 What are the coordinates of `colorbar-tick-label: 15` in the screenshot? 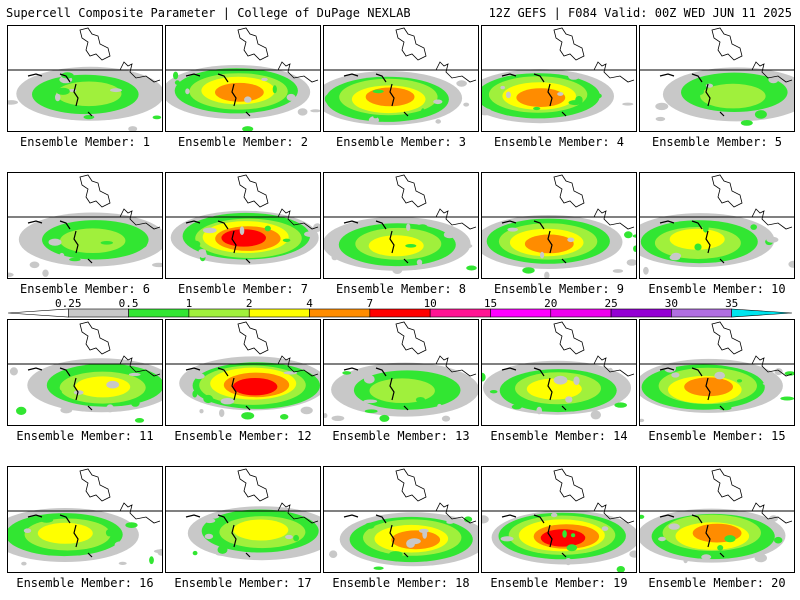 It's located at (490, 304).